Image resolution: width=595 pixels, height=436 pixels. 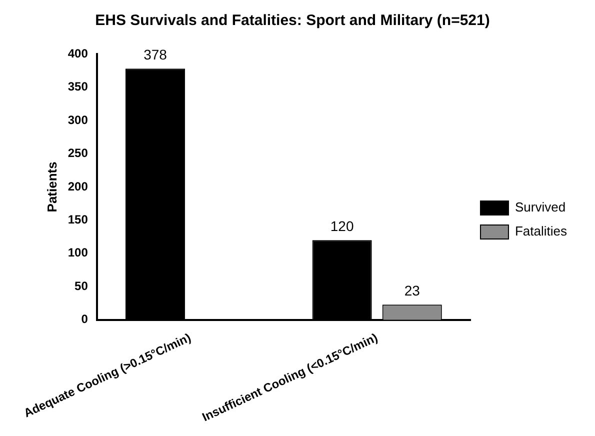 I want to click on y-tick-label: 200, so click(x=78, y=186).